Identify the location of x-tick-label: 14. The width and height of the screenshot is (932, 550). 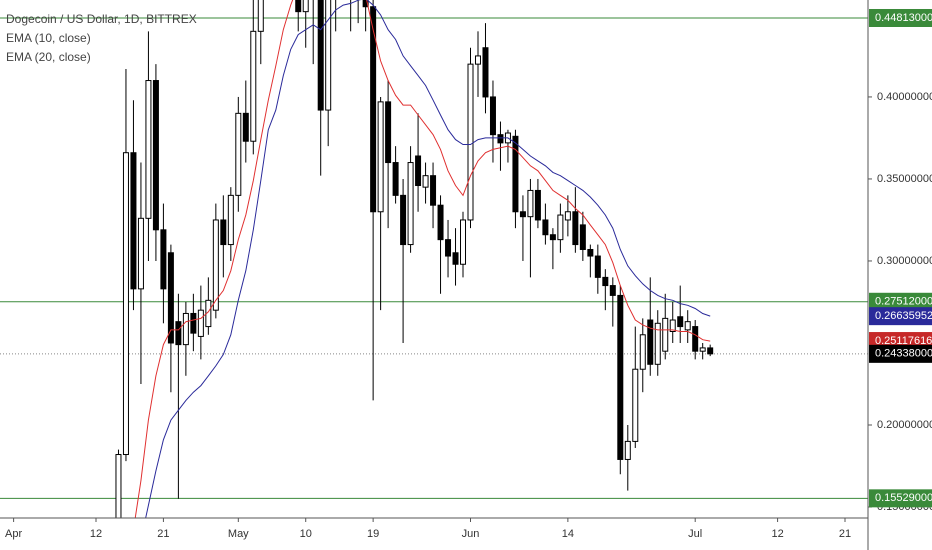
(568, 534).